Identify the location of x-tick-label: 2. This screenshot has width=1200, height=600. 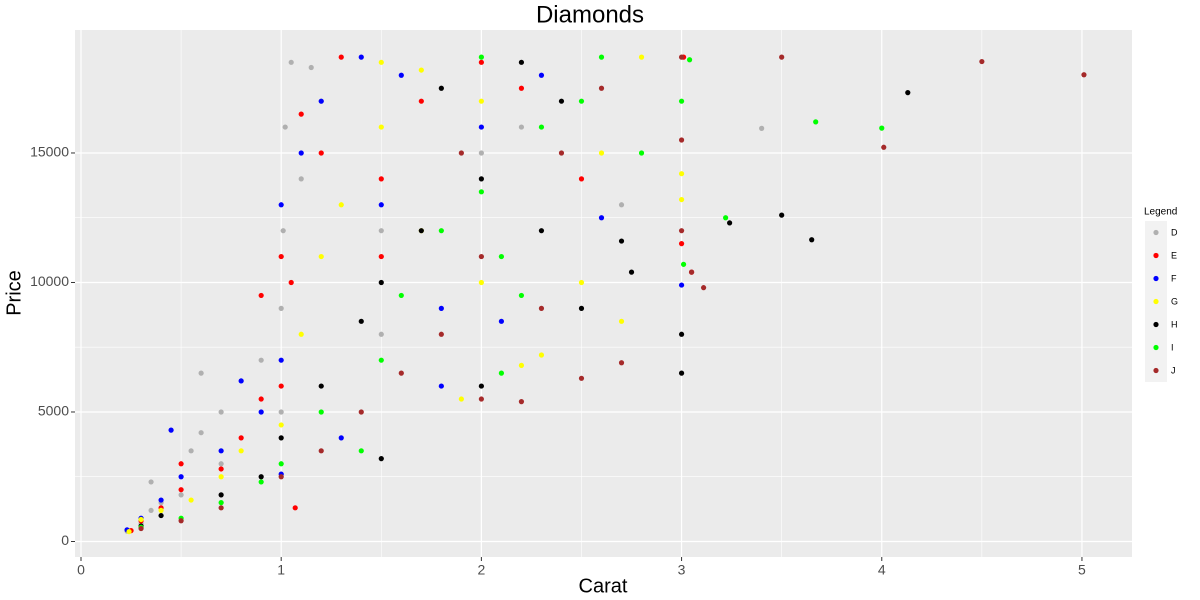
(481, 570).